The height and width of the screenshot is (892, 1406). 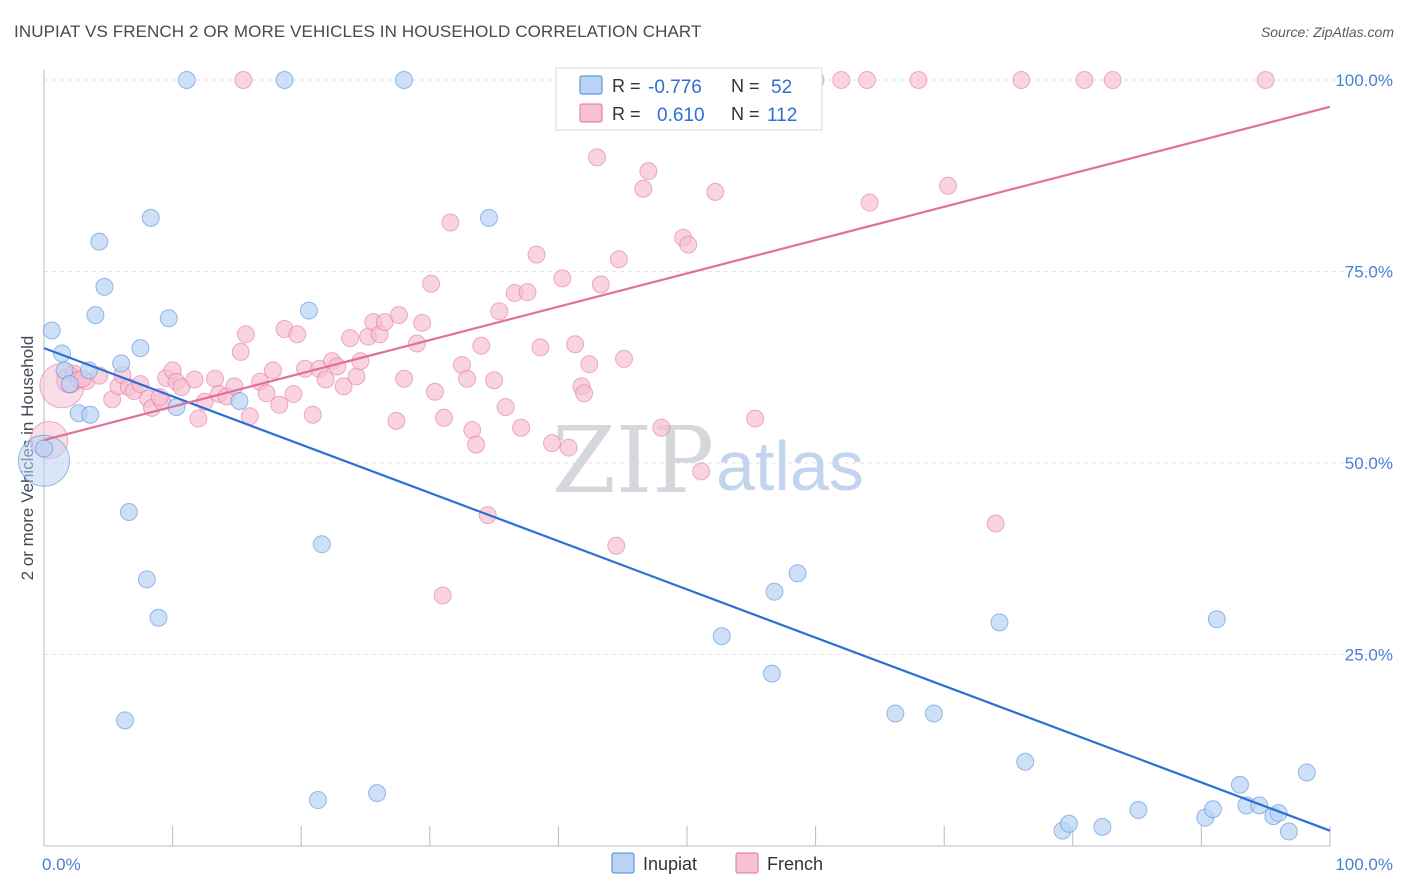 I want to click on legend-n-value-inupiat: 52, so click(x=781, y=87).